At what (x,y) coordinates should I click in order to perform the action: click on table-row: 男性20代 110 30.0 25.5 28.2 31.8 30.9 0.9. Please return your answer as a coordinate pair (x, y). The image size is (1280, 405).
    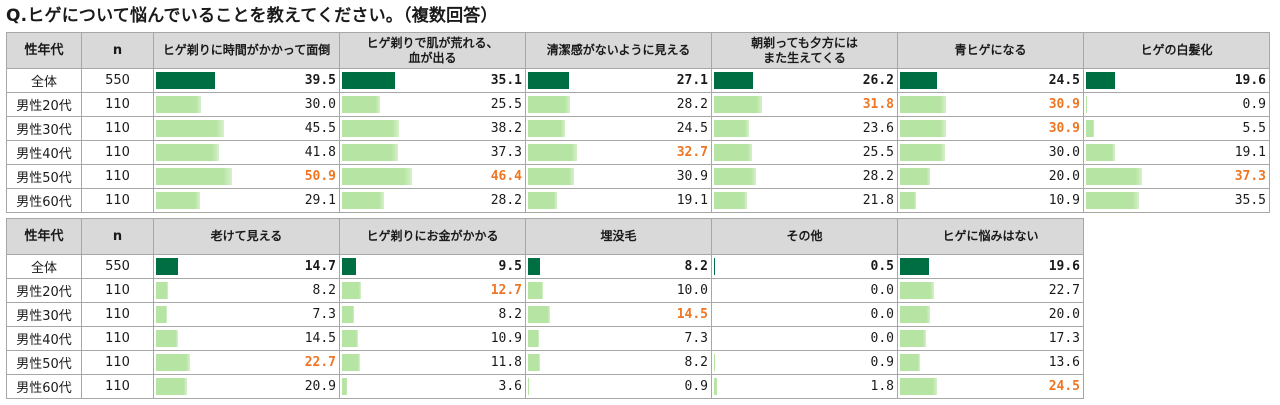
    Looking at the image, I should click on (638, 104).